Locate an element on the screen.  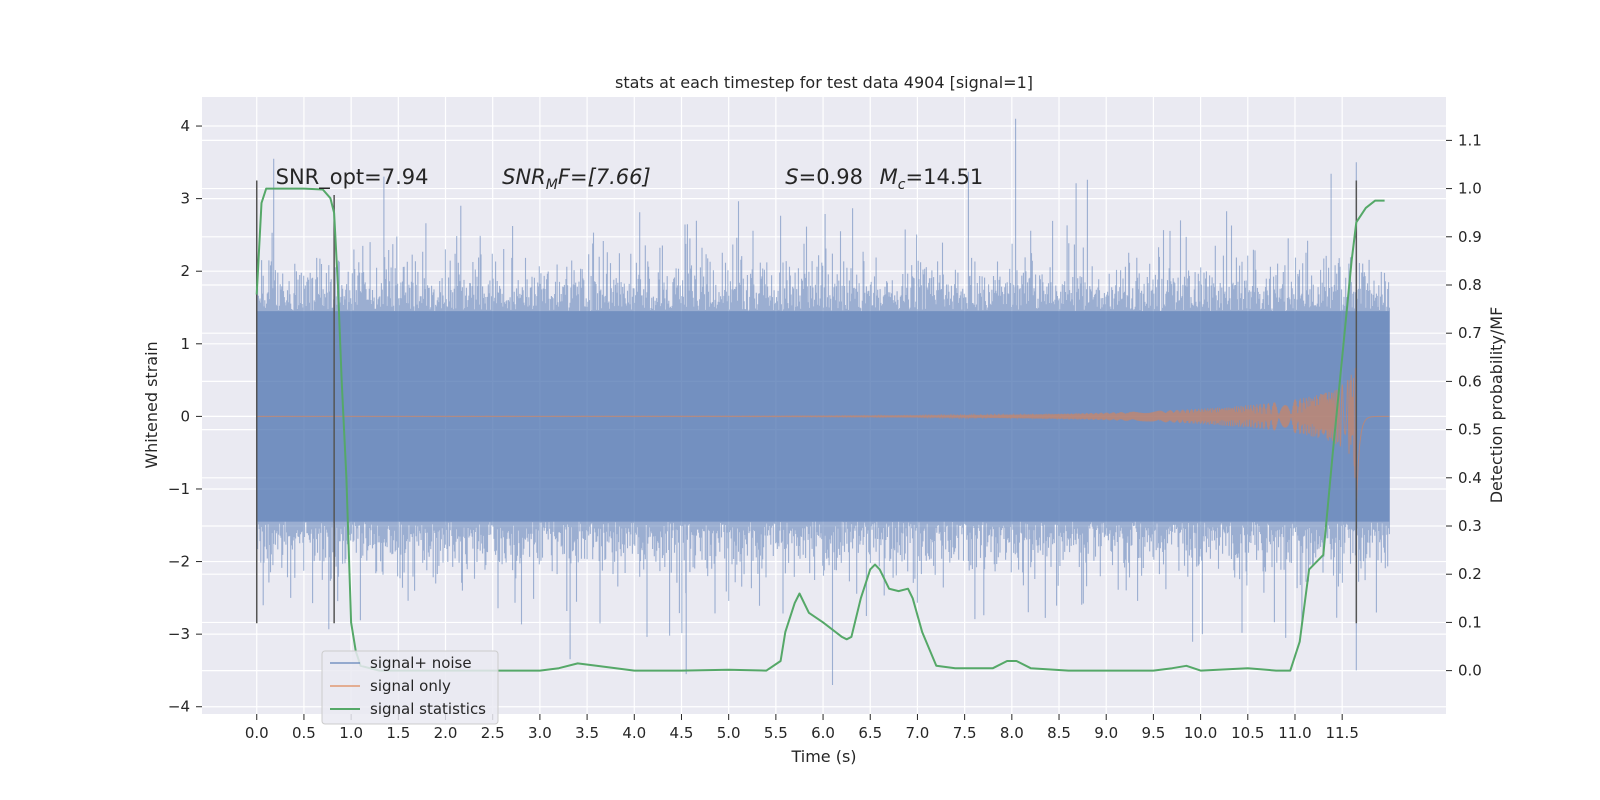
legend-box is located at coordinates (410, 687).